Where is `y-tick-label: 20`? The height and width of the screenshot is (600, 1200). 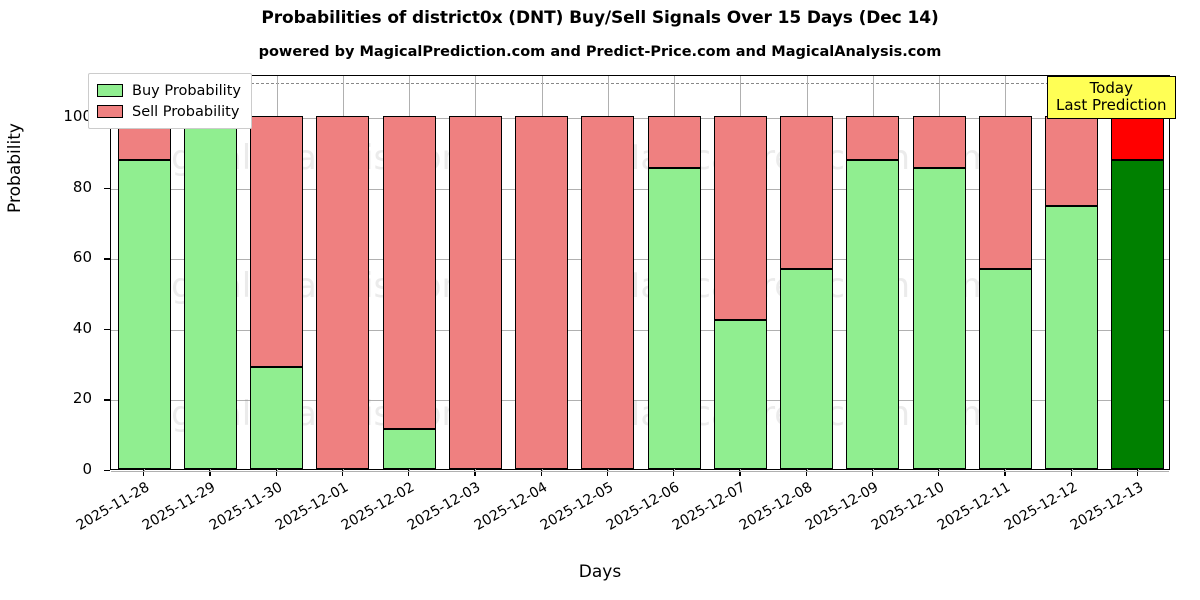
y-tick-label: 20 is located at coordinates (82, 398).